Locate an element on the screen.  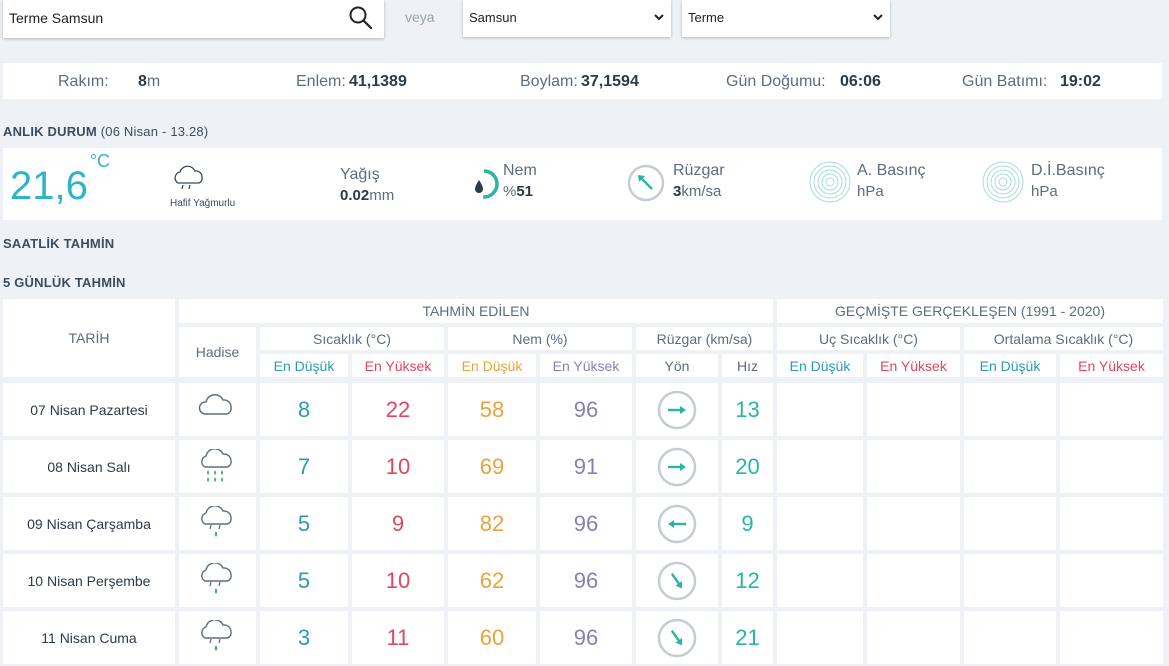
tarih-header: TARİH is located at coordinates (89, 338).